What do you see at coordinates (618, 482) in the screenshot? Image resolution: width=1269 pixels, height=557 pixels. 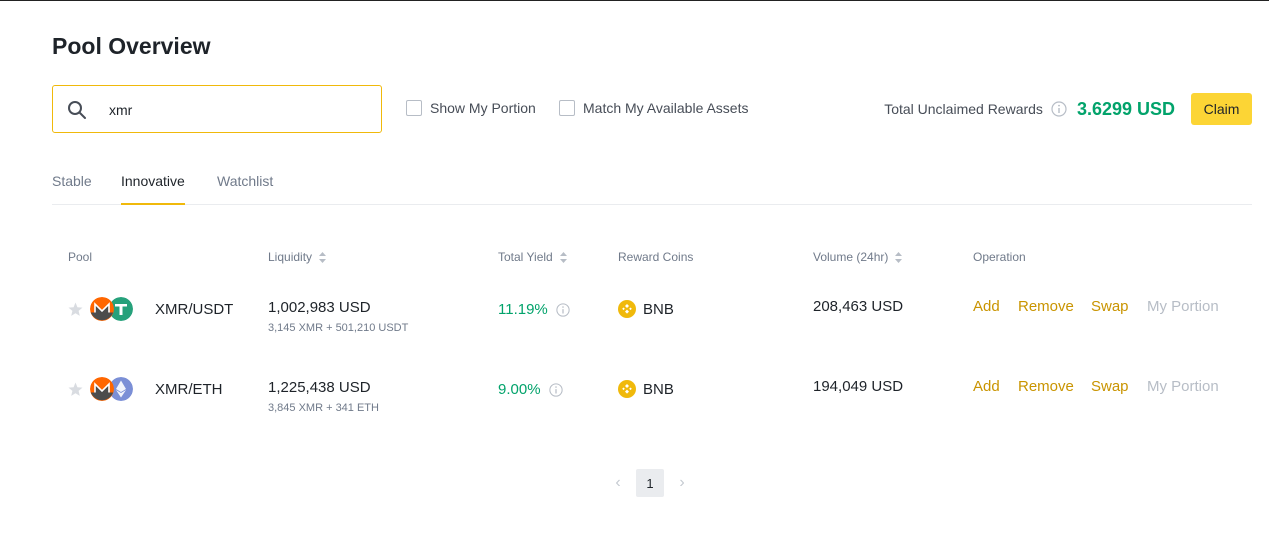 I see `chevron-left-icon: ‹` at bounding box center [618, 482].